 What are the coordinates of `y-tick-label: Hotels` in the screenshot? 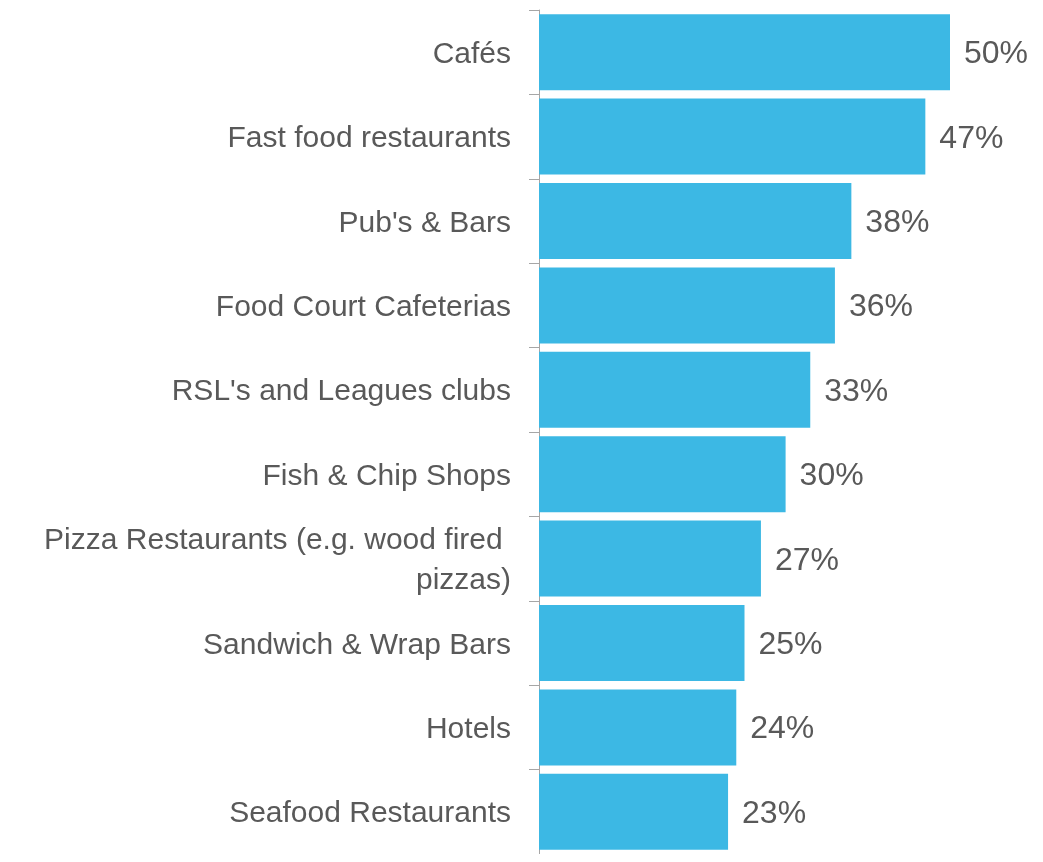 It's located at (468, 727).